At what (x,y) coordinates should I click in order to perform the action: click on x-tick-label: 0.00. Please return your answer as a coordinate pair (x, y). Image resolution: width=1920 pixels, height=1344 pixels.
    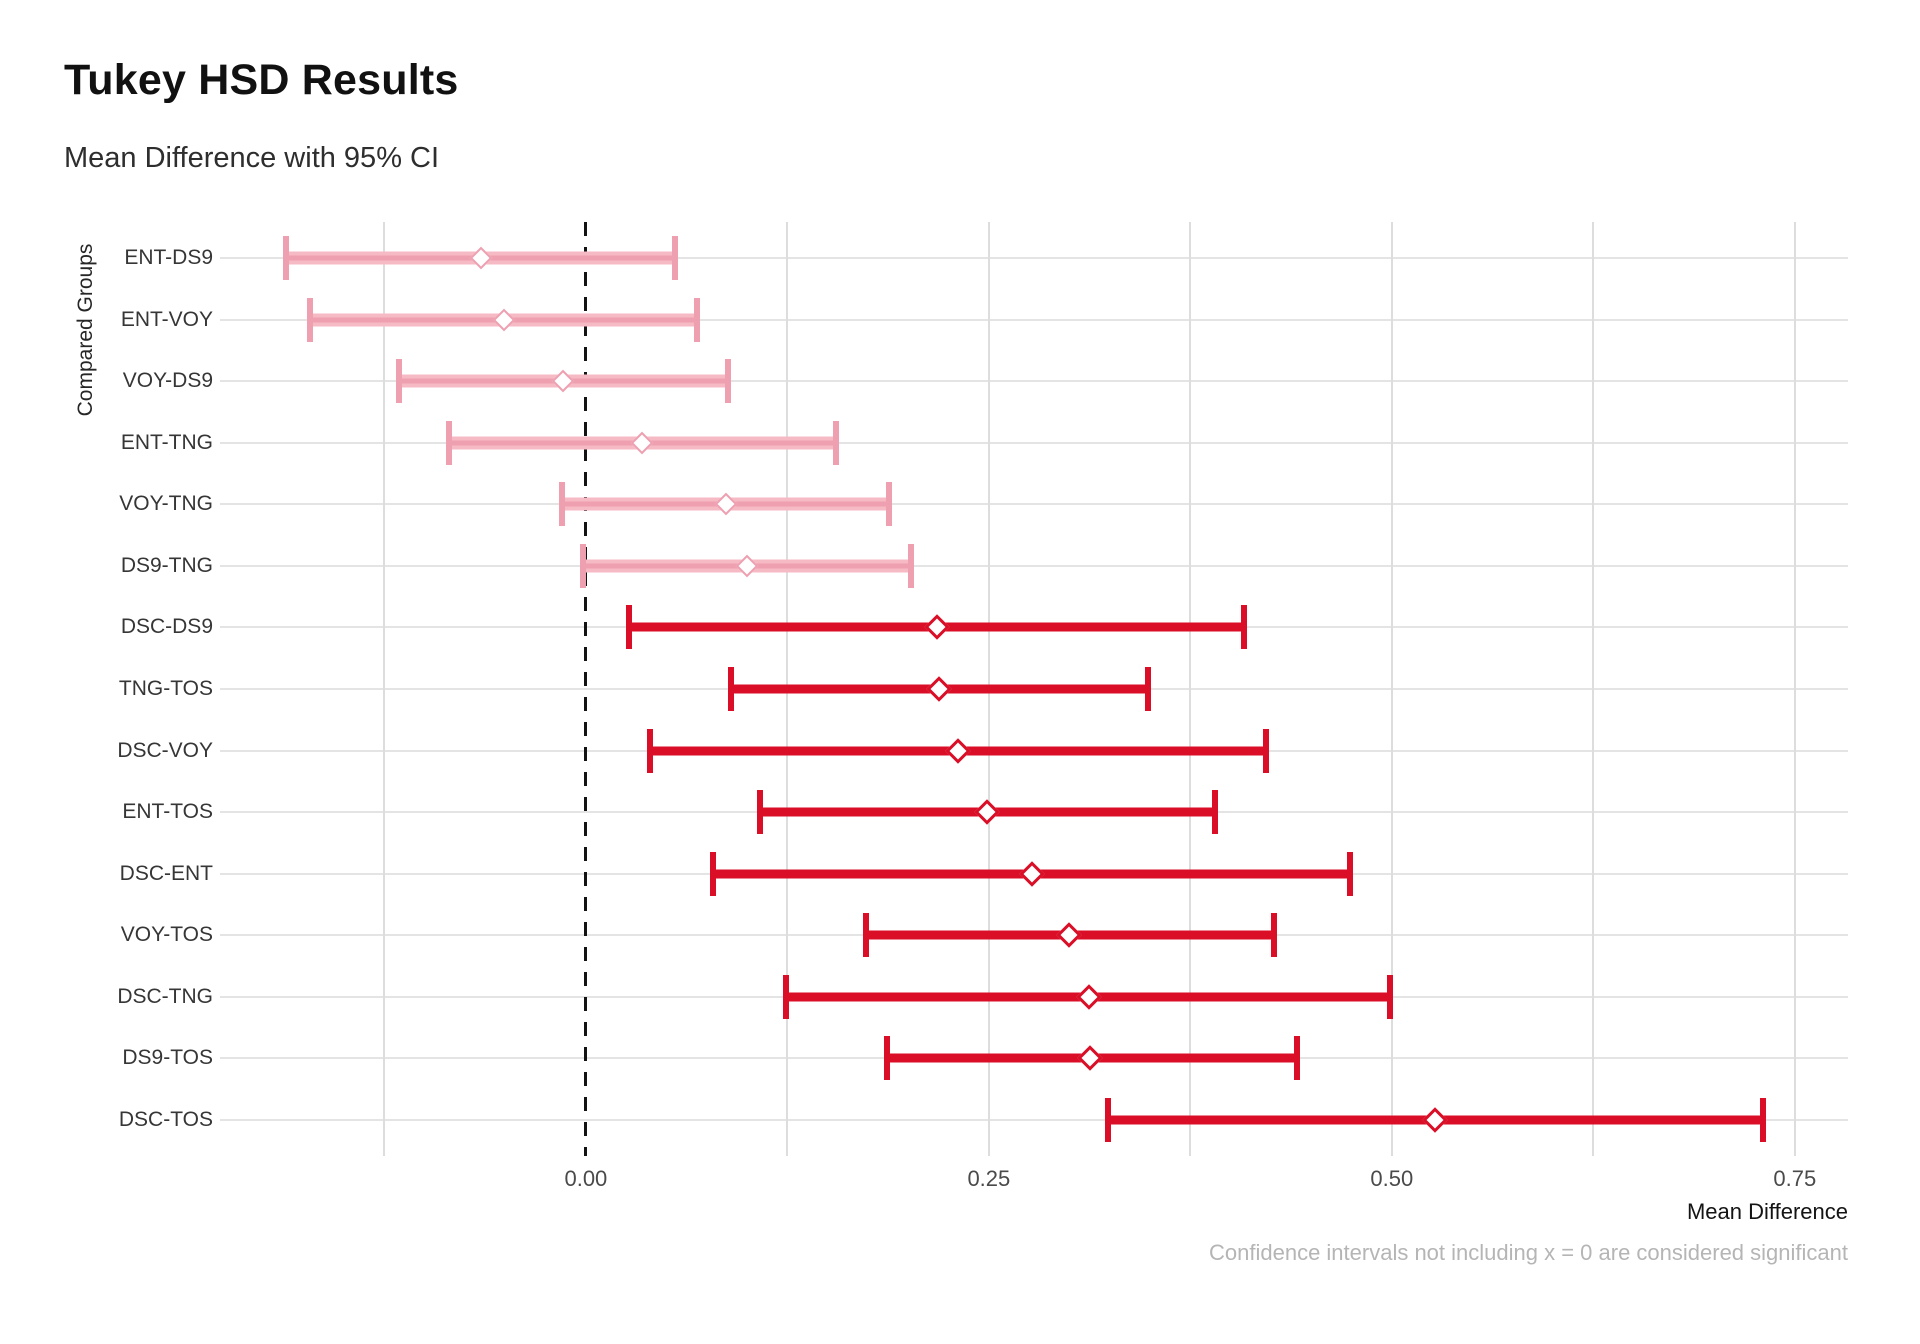
    Looking at the image, I should click on (586, 1178).